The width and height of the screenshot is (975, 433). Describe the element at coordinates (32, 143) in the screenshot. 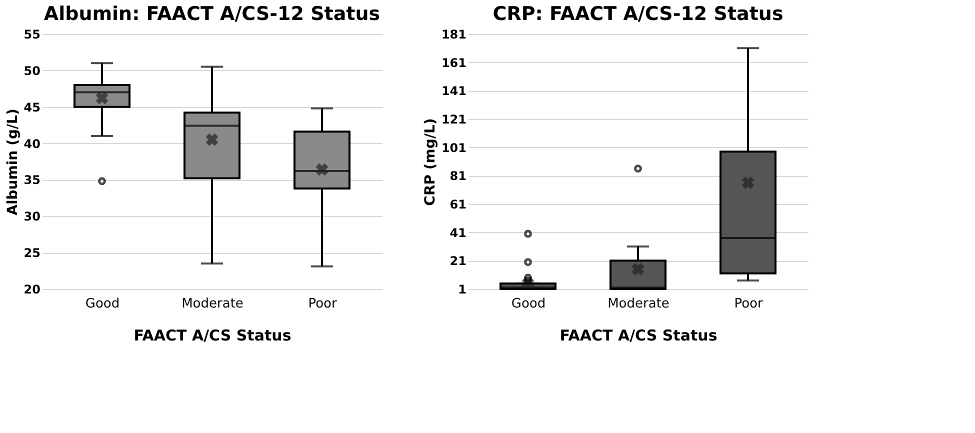

I see `y-tick-label: 40` at that location.